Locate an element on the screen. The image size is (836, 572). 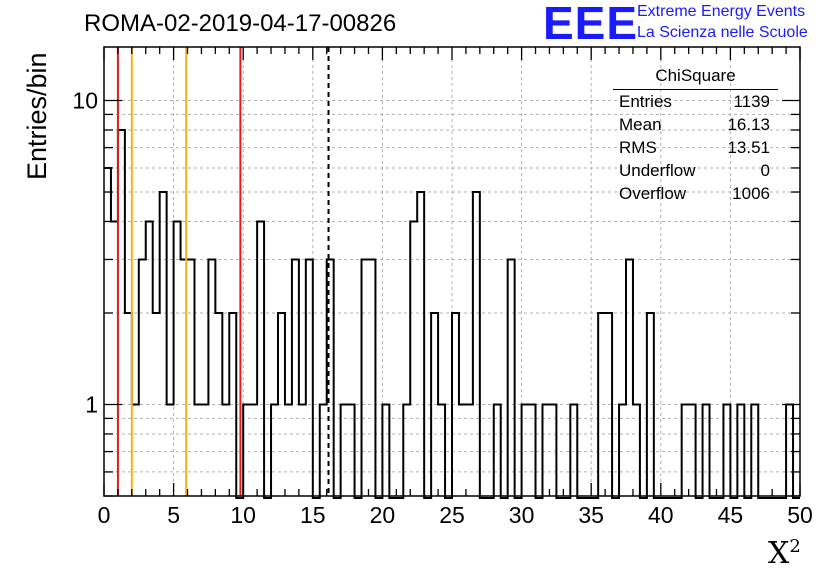
y-tick-label: 1 is located at coordinates (91, 404).